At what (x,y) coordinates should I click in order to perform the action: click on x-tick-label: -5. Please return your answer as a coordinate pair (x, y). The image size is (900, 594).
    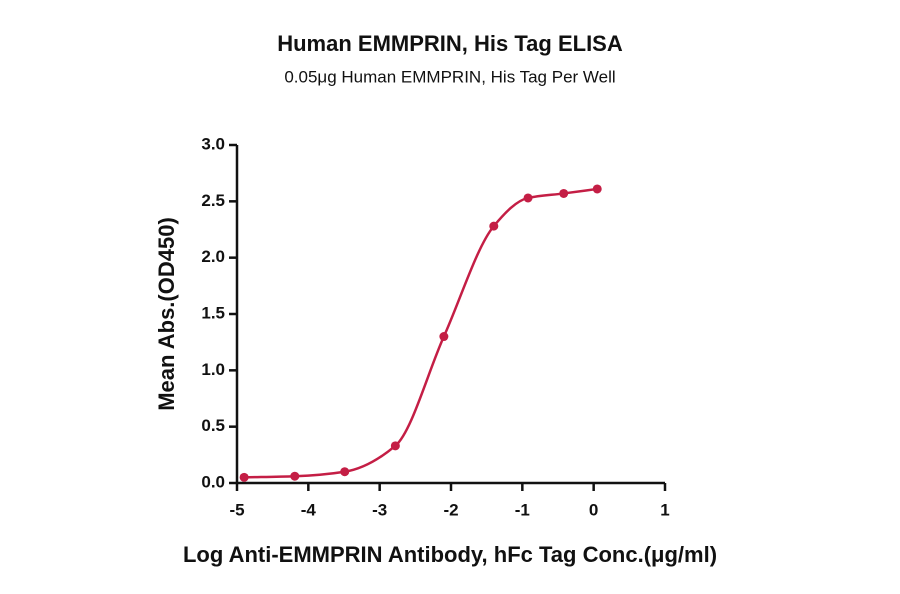
    Looking at the image, I should click on (236, 509).